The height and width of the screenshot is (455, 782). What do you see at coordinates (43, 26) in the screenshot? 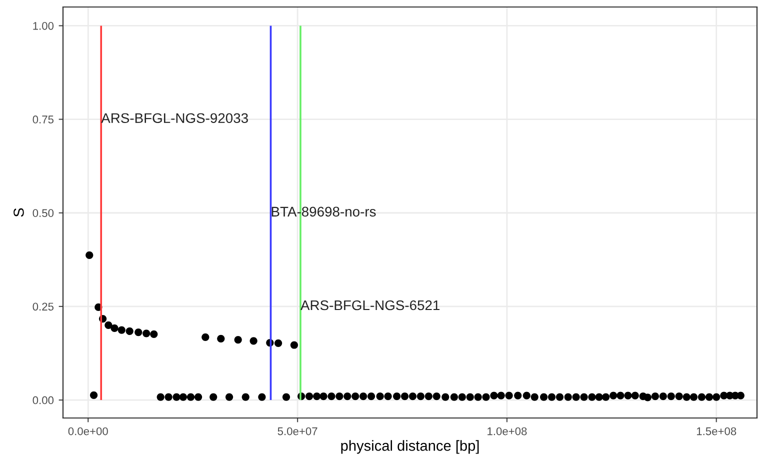
I see `y-tick-label: 1.00` at bounding box center [43, 26].